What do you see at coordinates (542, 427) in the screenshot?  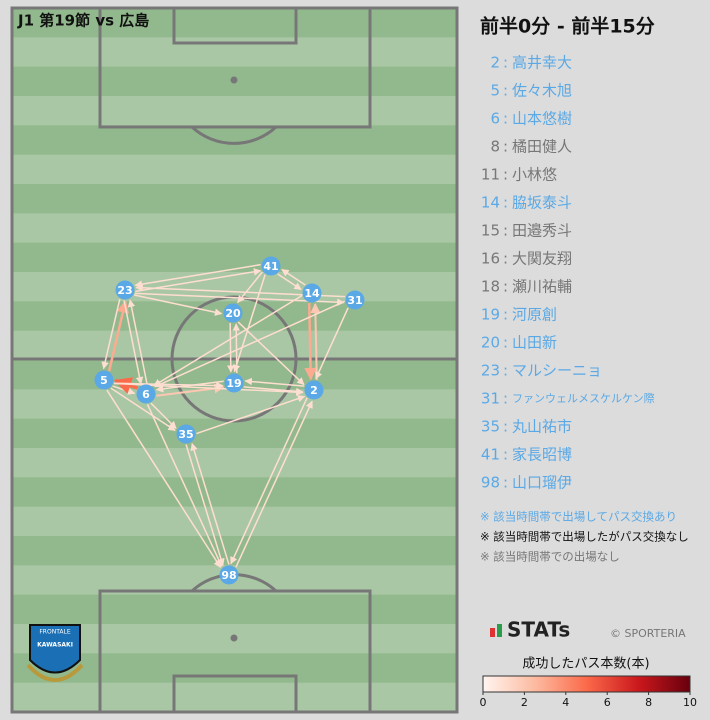 I see `player-name: 丸山祐市` at bounding box center [542, 427].